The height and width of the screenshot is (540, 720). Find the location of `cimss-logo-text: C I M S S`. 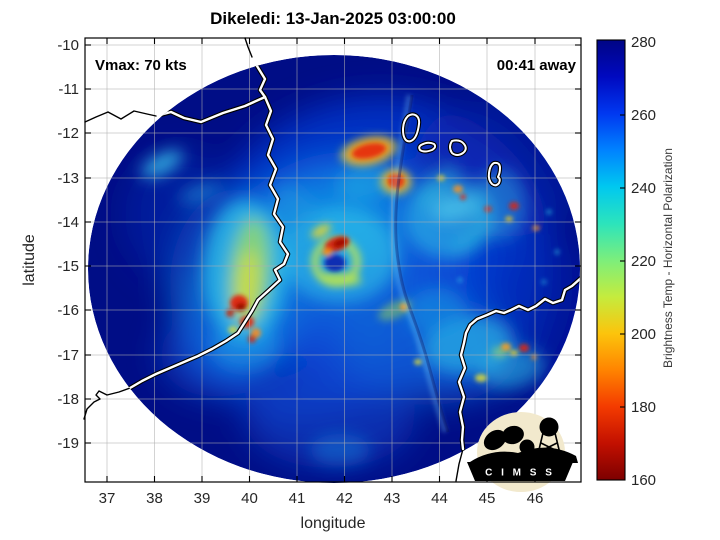

cimss-logo-text: C I M S S is located at coordinates (520, 473).